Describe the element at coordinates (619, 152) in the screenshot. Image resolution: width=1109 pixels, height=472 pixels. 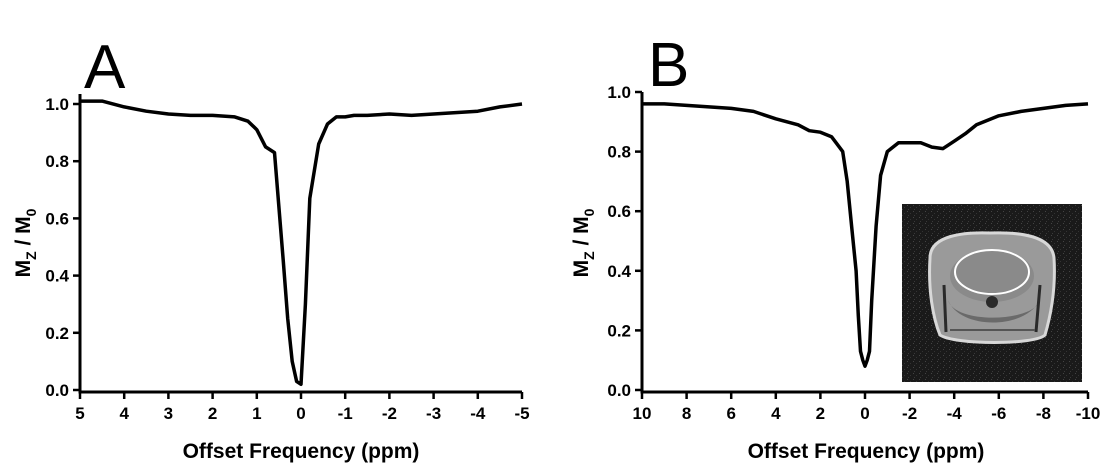
I see `panel-b-y-tick-label: 0.8` at that location.